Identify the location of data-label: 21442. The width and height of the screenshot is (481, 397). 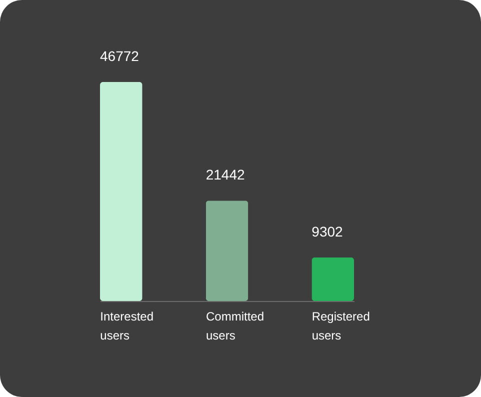
(225, 174).